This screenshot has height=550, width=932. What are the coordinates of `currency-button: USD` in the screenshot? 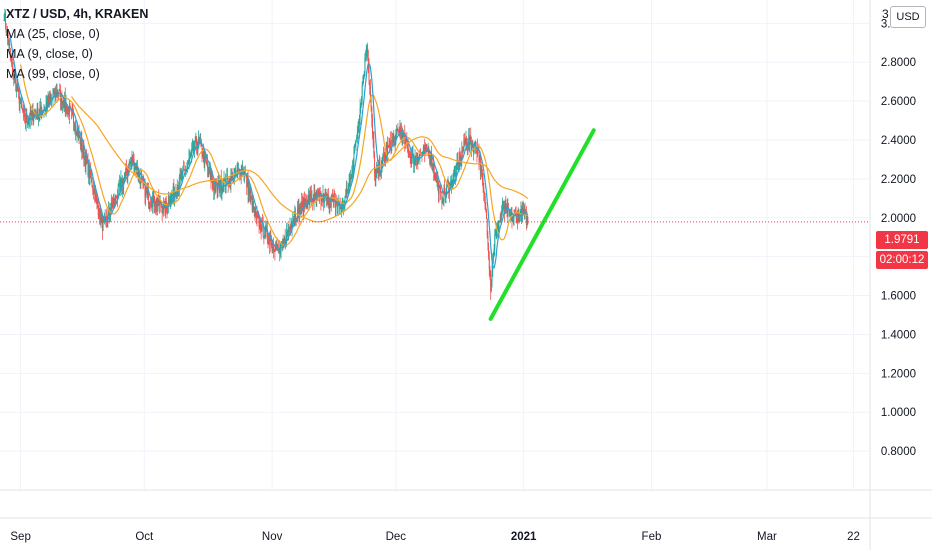 It's located at (908, 17).